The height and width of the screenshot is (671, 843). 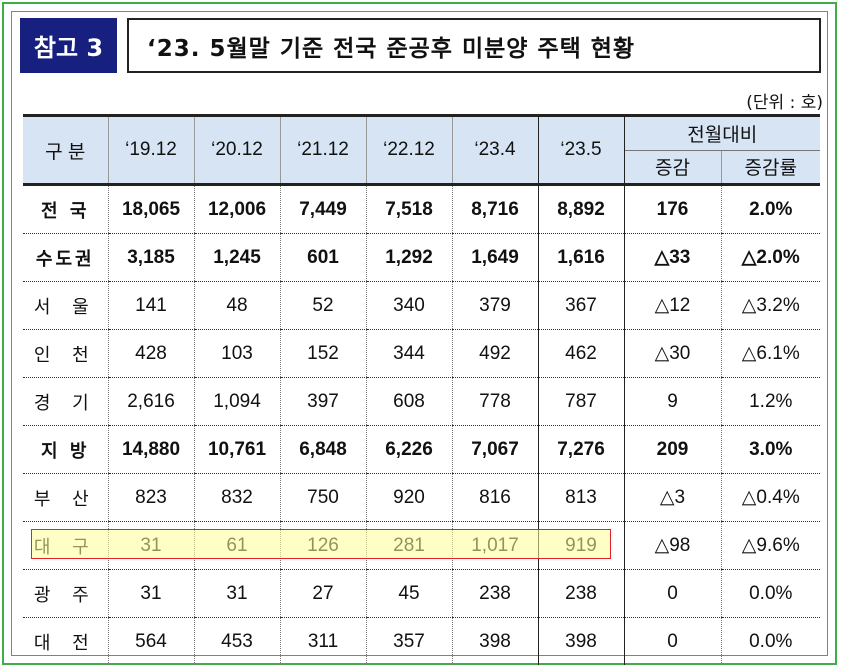 I want to click on page-title: ‘23. 5월말 기준 전국 준공후 미분양 주택 현황, so click(x=474, y=45).